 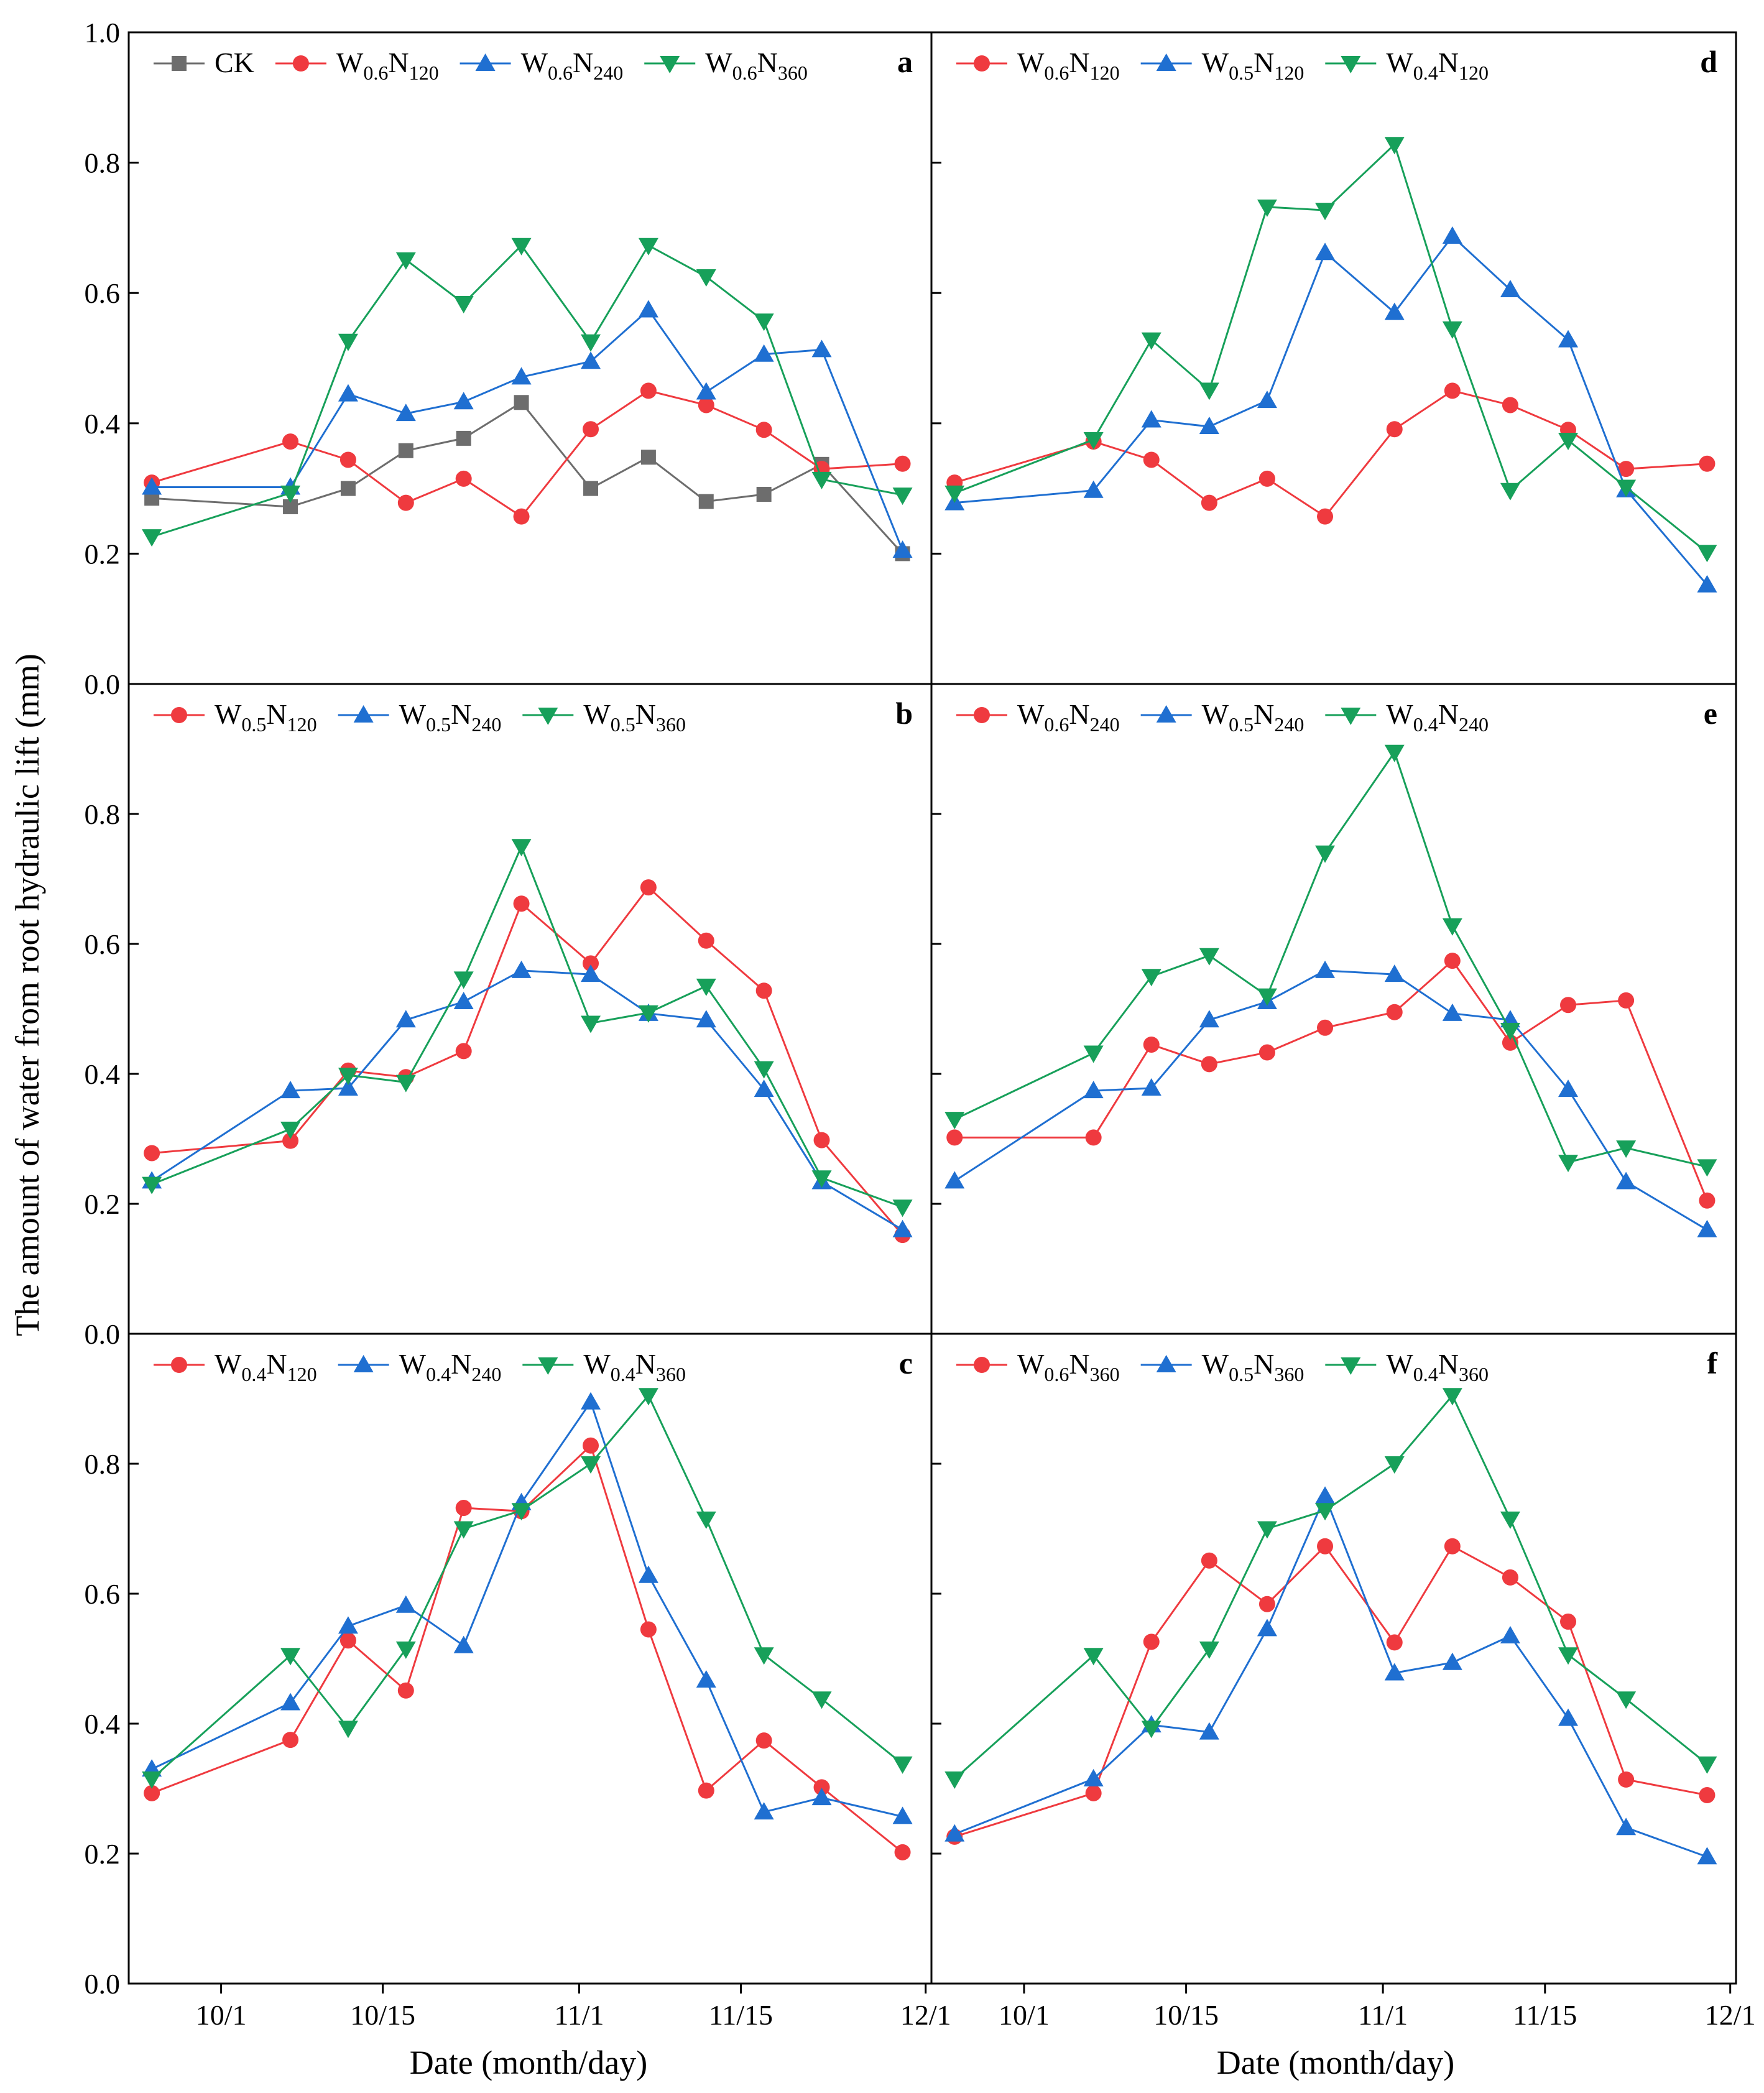 I want to click on y-tick-label: 0.8, so click(x=103, y=1464).